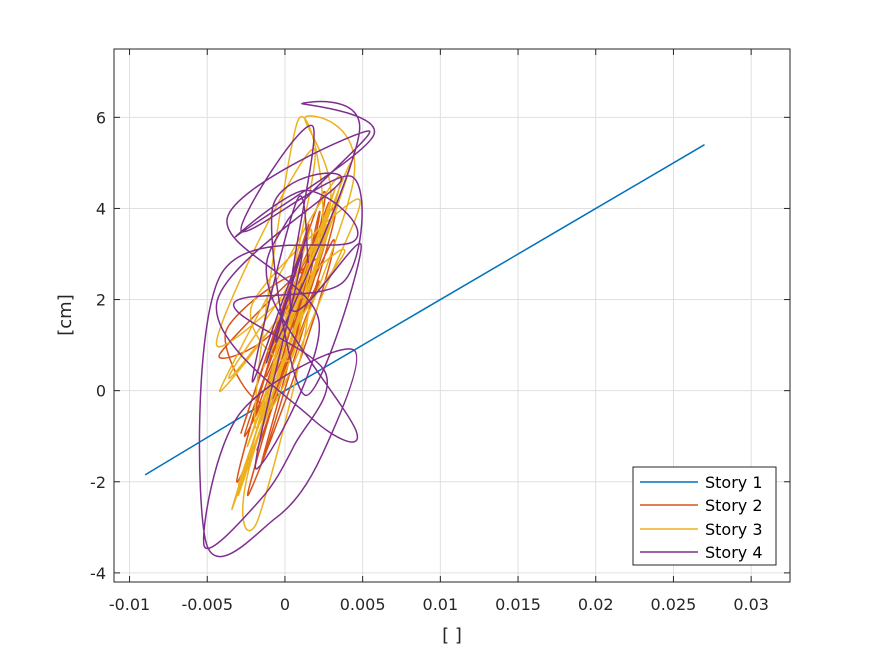 The width and height of the screenshot is (874, 656). I want to click on y-tick-label: 2, so click(101, 300).